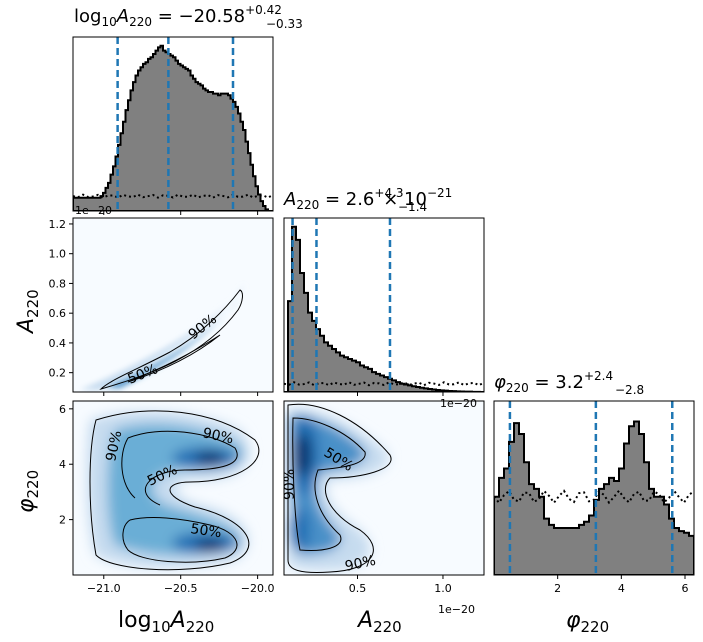 The width and height of the screenshot is (703, 642). I want to click on y-tick-label: 0.4, so click(58, 343).